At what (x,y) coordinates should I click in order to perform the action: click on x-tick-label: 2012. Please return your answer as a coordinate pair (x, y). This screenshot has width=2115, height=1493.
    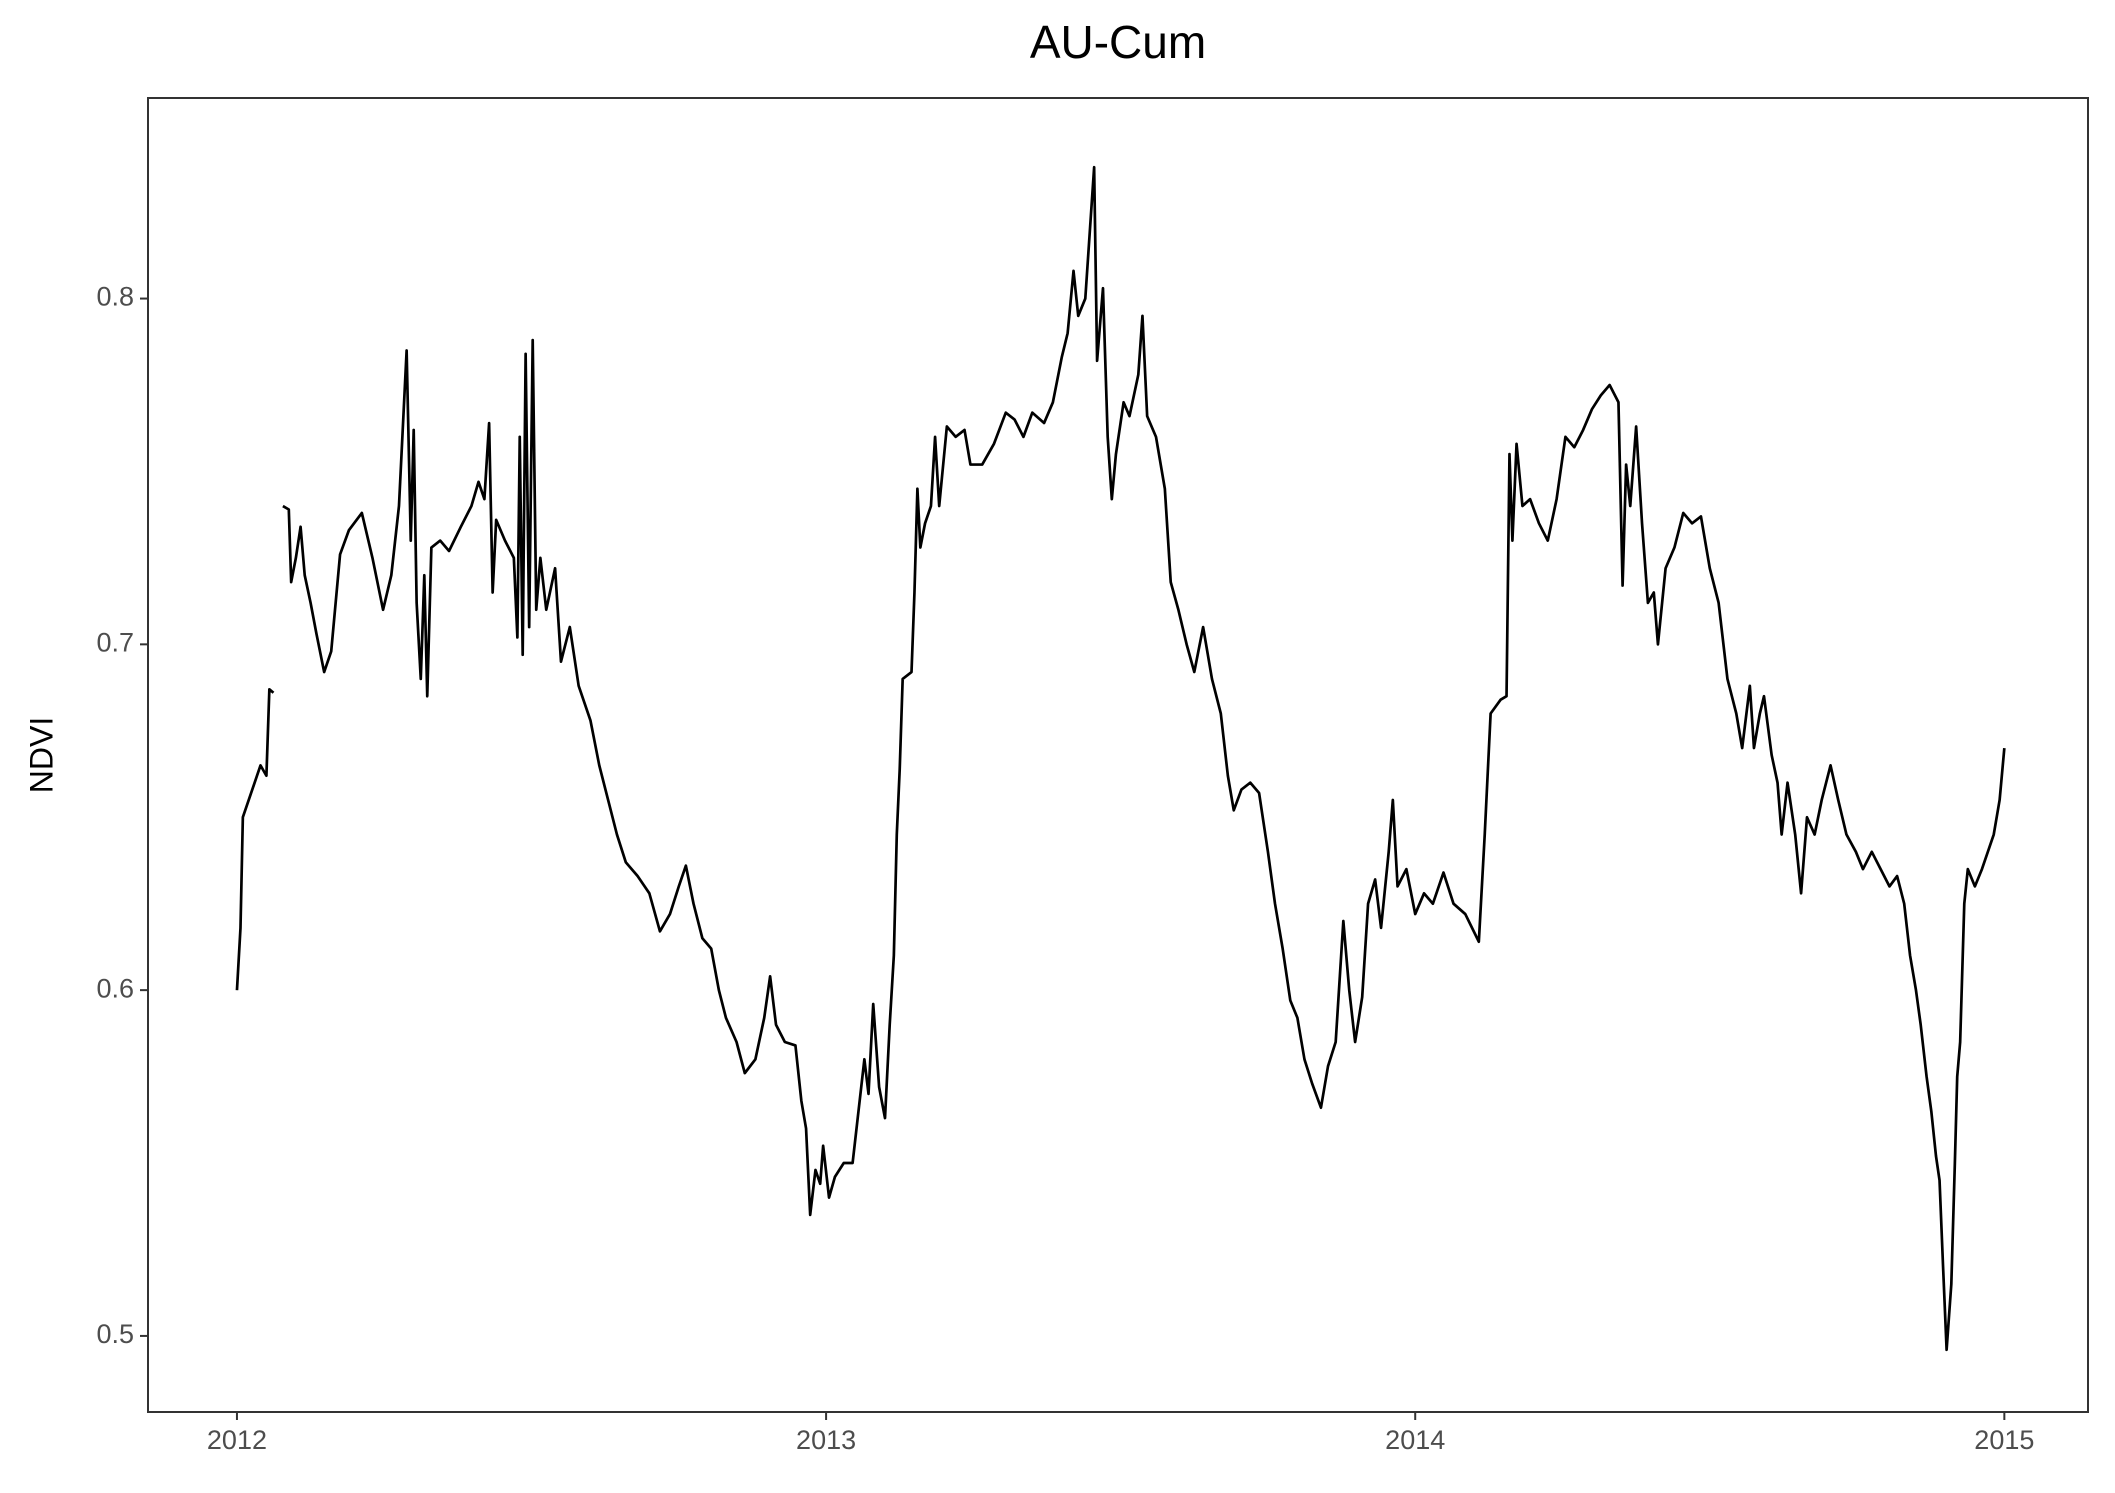
    Looking at the image, I should click on (237, 1440).